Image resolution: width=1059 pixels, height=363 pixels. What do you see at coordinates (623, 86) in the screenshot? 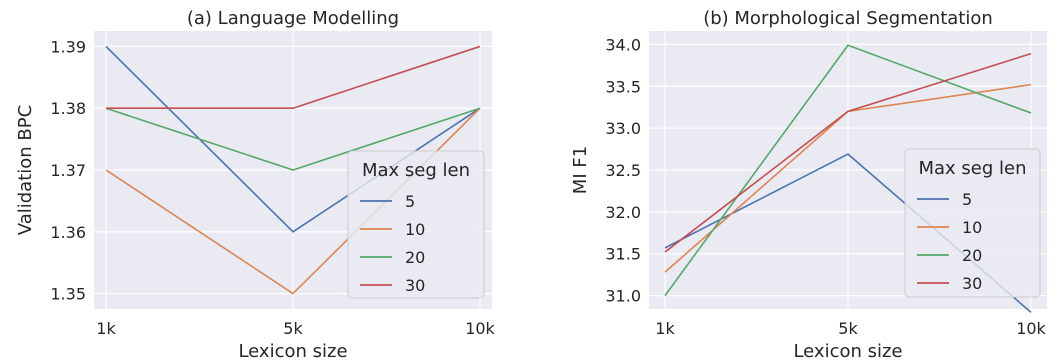
I see `y-tick-label: 33.5` at bounding box center [623, 86].